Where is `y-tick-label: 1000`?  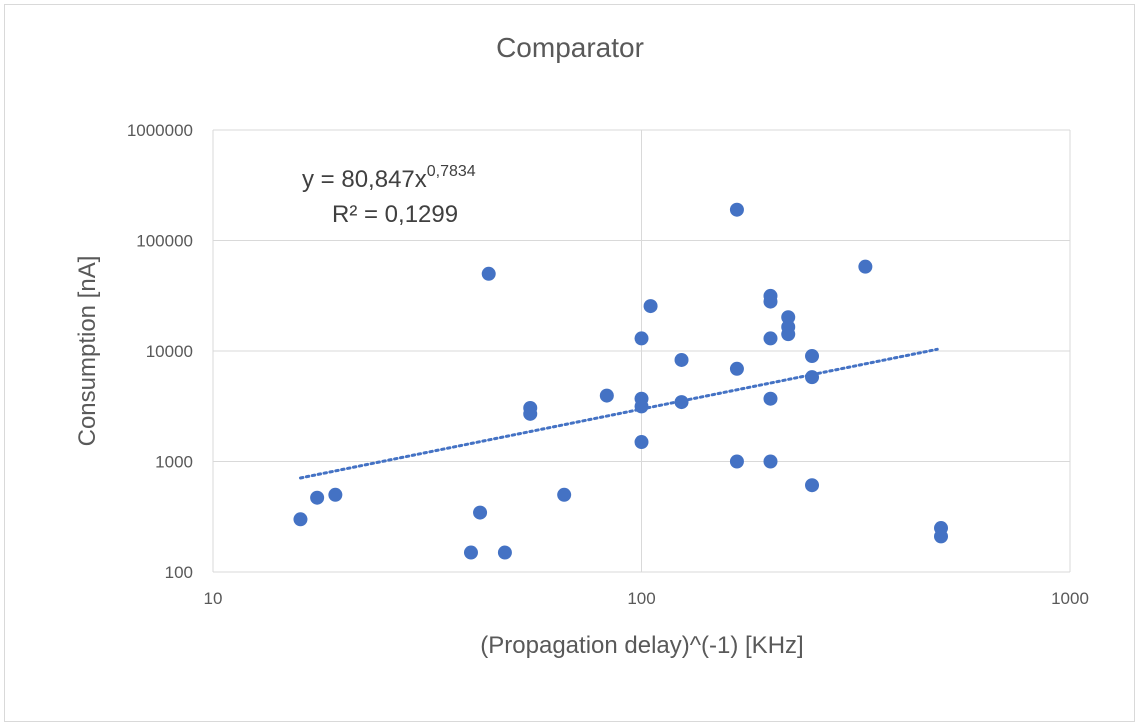
y-tick-label: 1000 is located at coordinates (174, 462).